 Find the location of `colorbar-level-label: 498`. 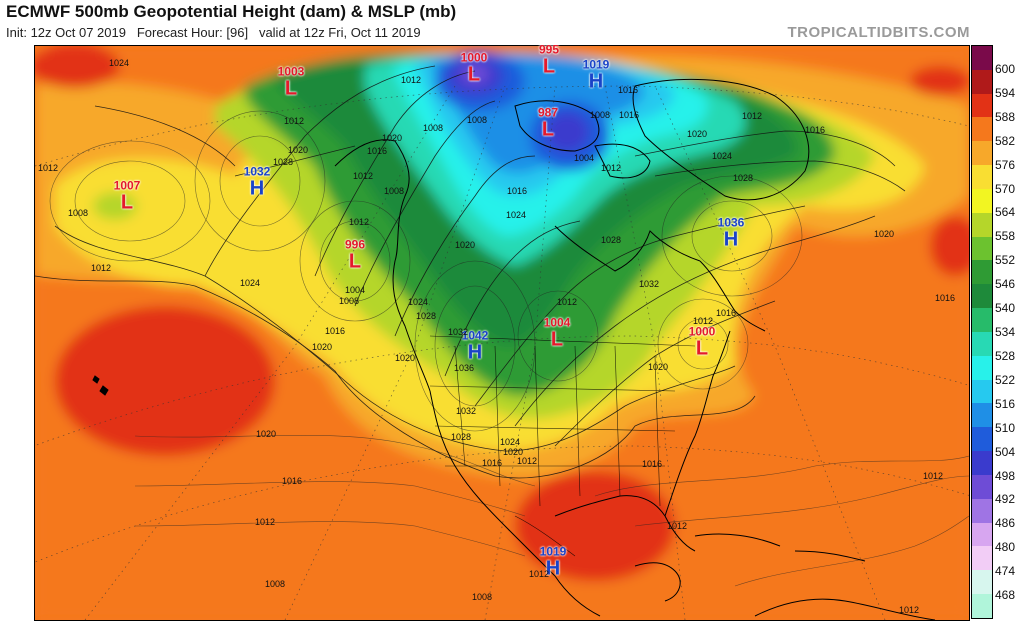

colorbar-level-label: 498 is located at coordinates (1005, 475).